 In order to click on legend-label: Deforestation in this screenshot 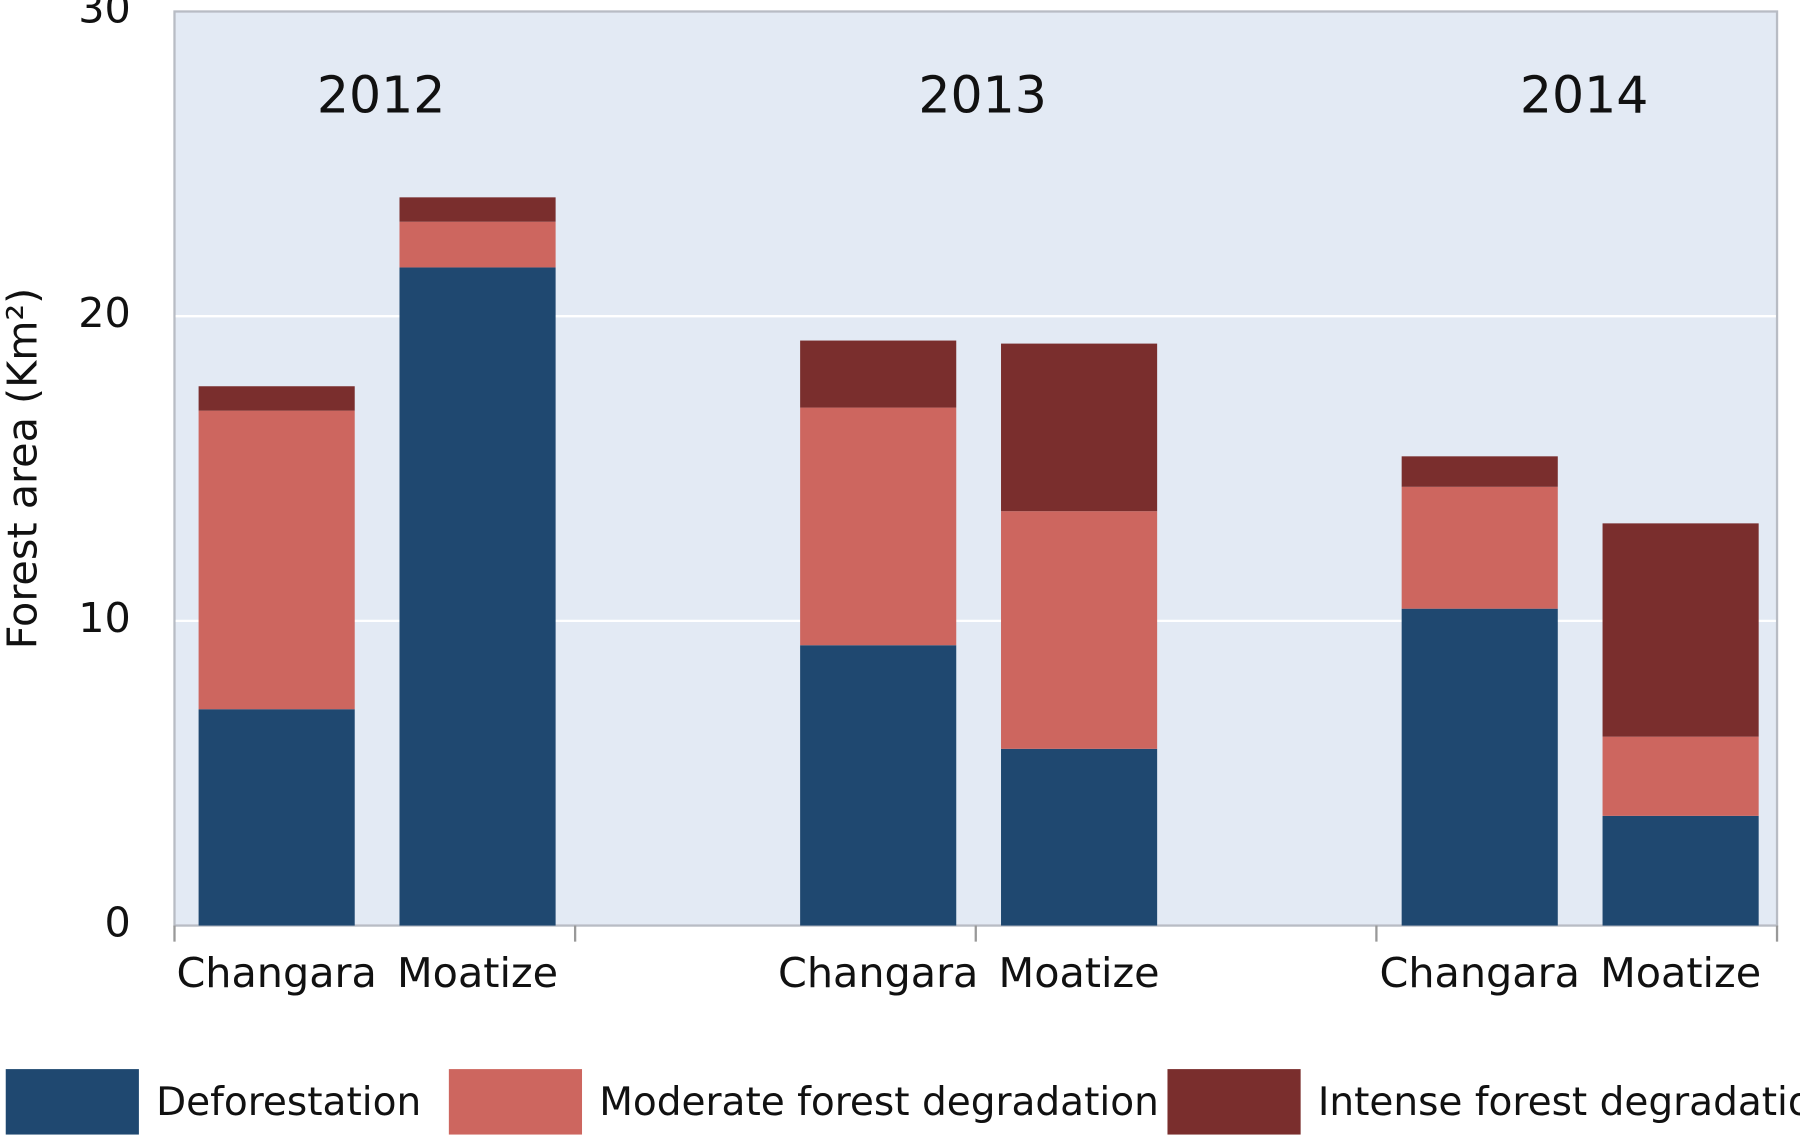, I will do `click(288, 1102)`.